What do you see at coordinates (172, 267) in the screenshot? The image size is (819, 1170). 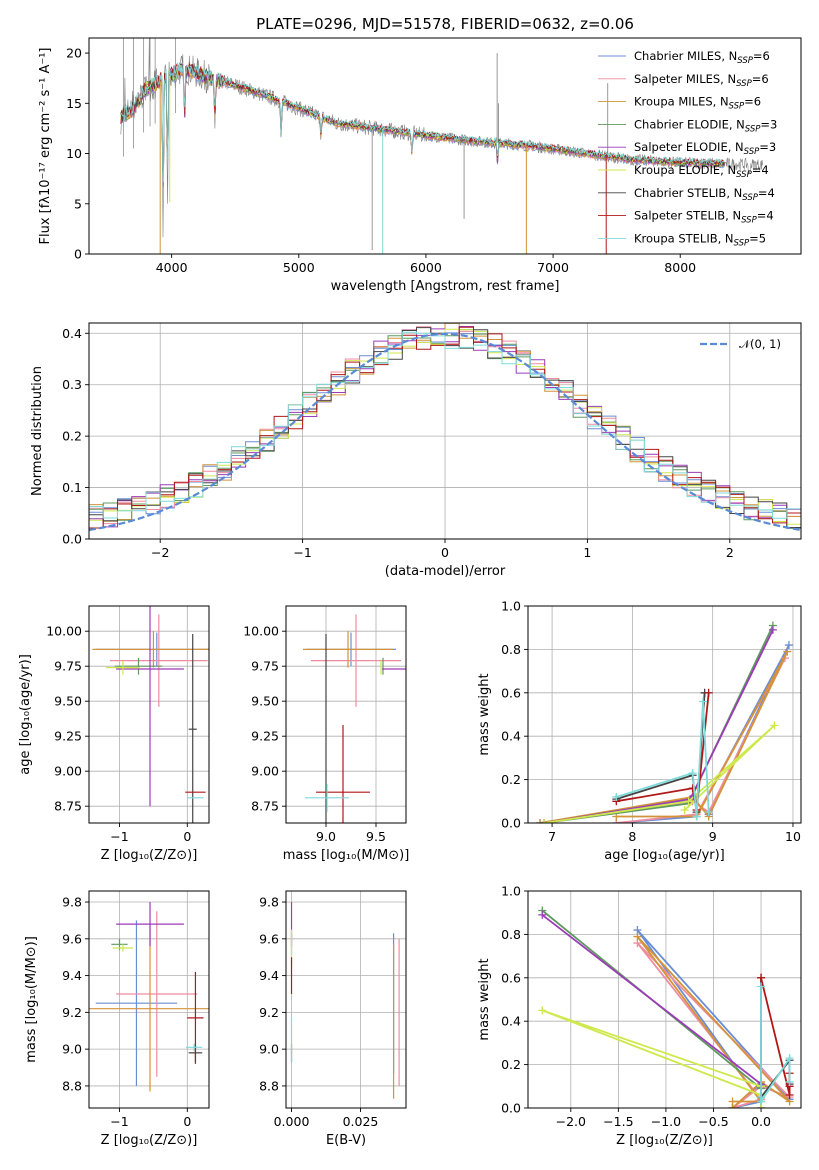 I see `spectrum-xtick-label-0: 4000` at bounding box center [172, 267].